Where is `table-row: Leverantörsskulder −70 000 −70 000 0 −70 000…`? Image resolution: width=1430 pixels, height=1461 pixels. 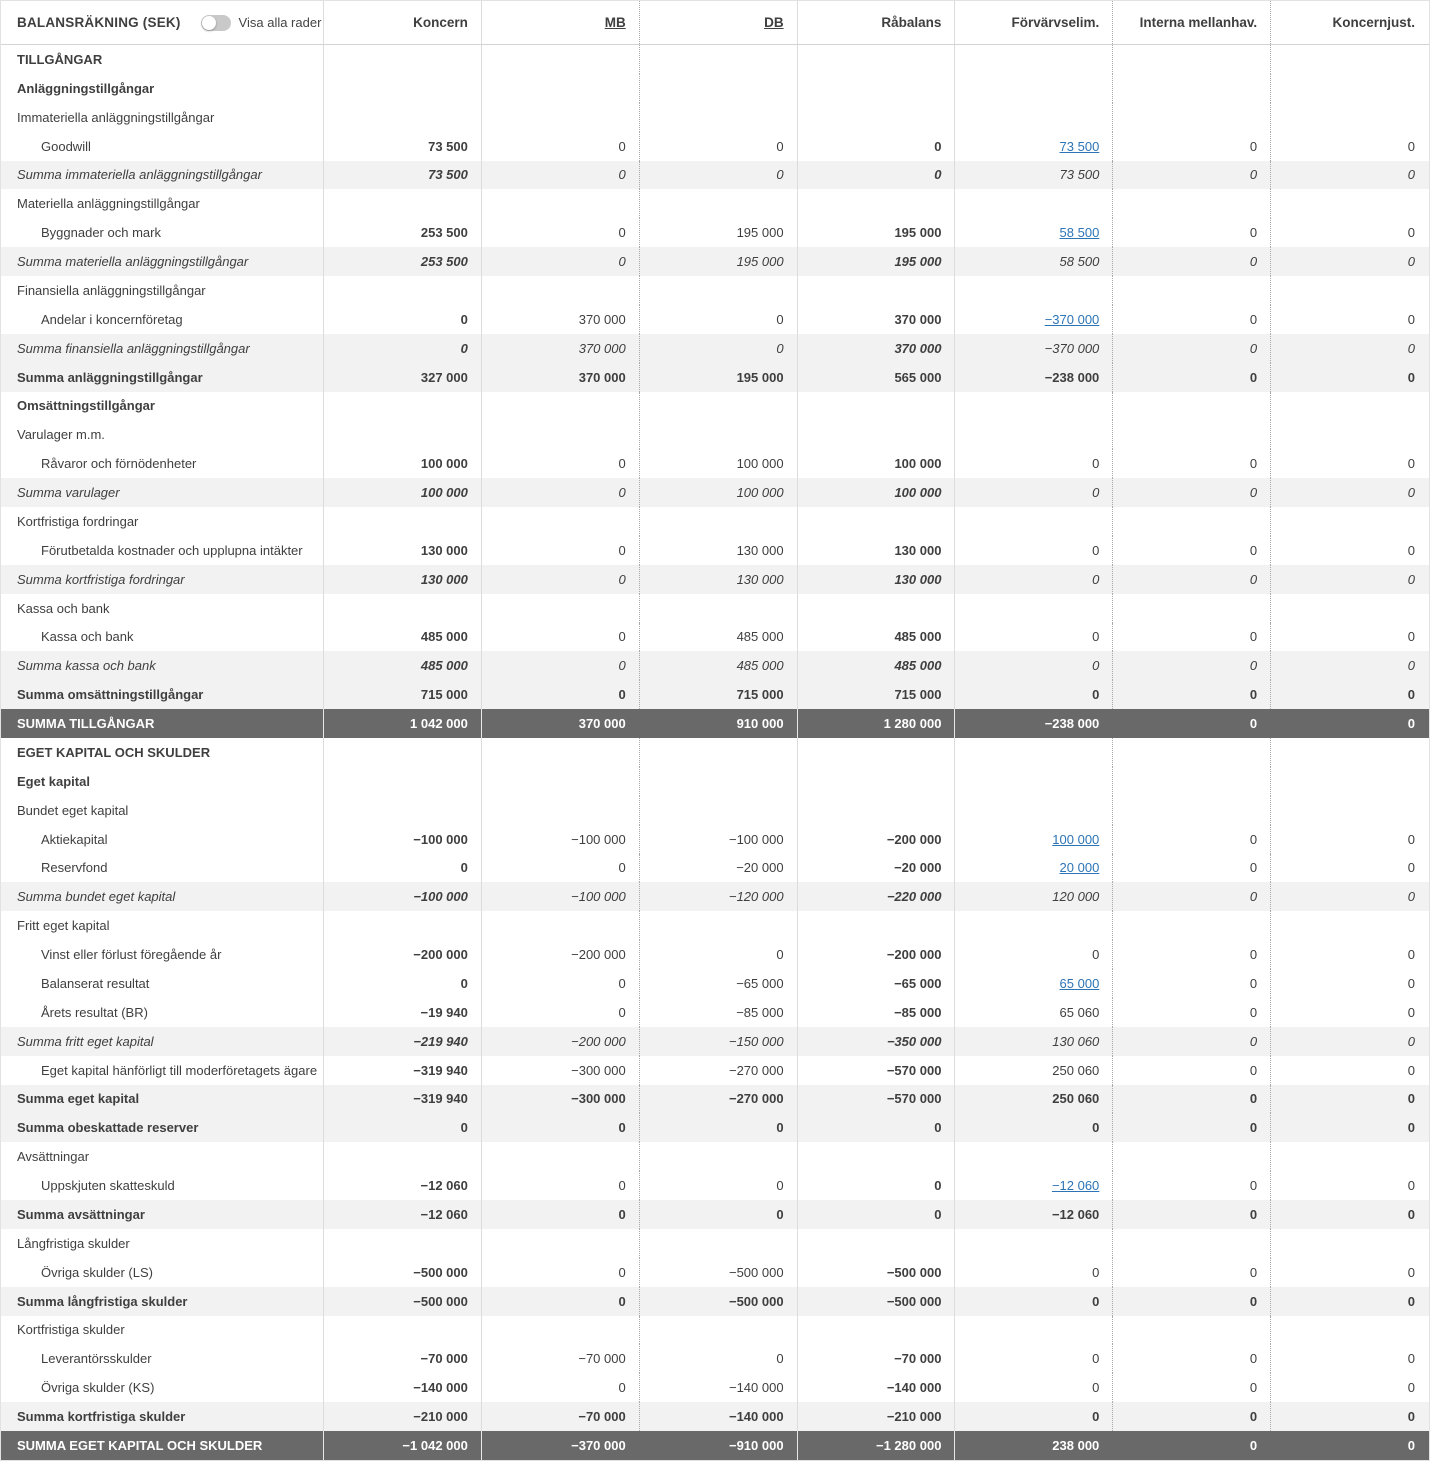
table-row: Leverantörsskulder −70 000 −70 000 0 −70 000… is located at coordinates (715, 1359).